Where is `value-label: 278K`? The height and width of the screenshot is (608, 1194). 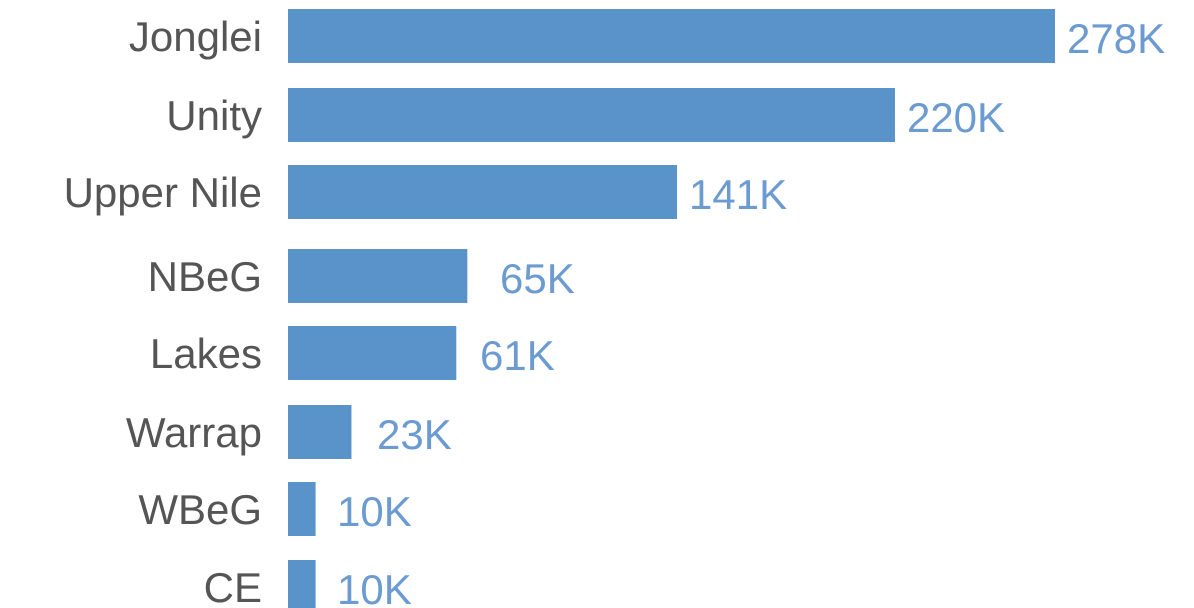 value-label: 278K is located at coordinates (1116, 38).